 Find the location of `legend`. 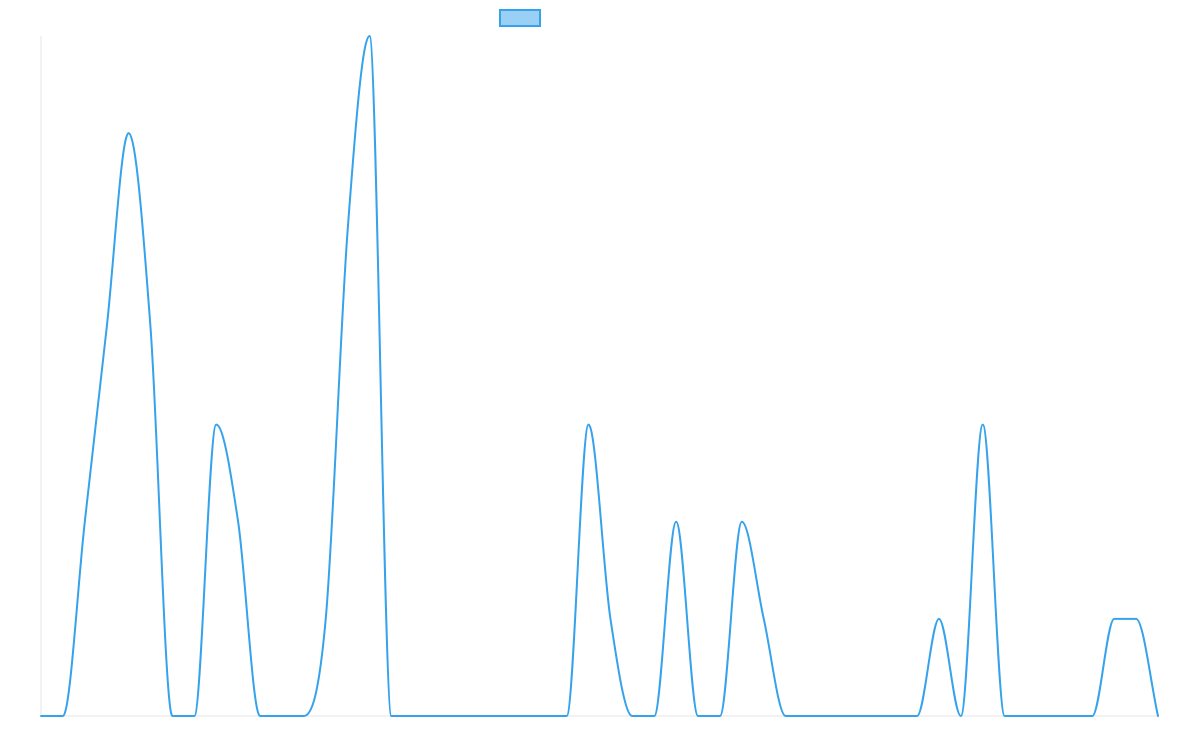

legend is located at coordinates (520, 18).